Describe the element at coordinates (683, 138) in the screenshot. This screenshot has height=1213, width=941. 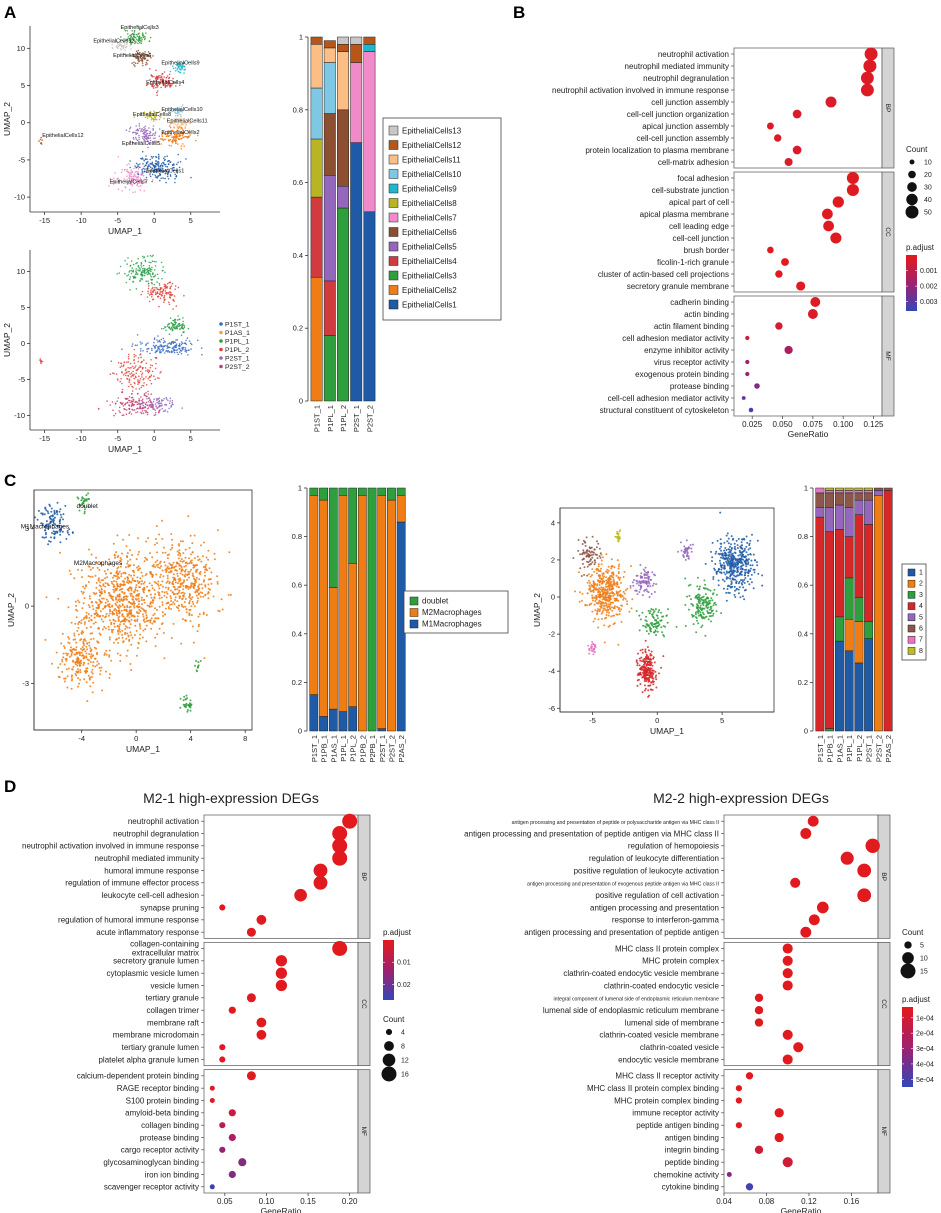
I see `term-label: cell-cell junction assembly` at that location.